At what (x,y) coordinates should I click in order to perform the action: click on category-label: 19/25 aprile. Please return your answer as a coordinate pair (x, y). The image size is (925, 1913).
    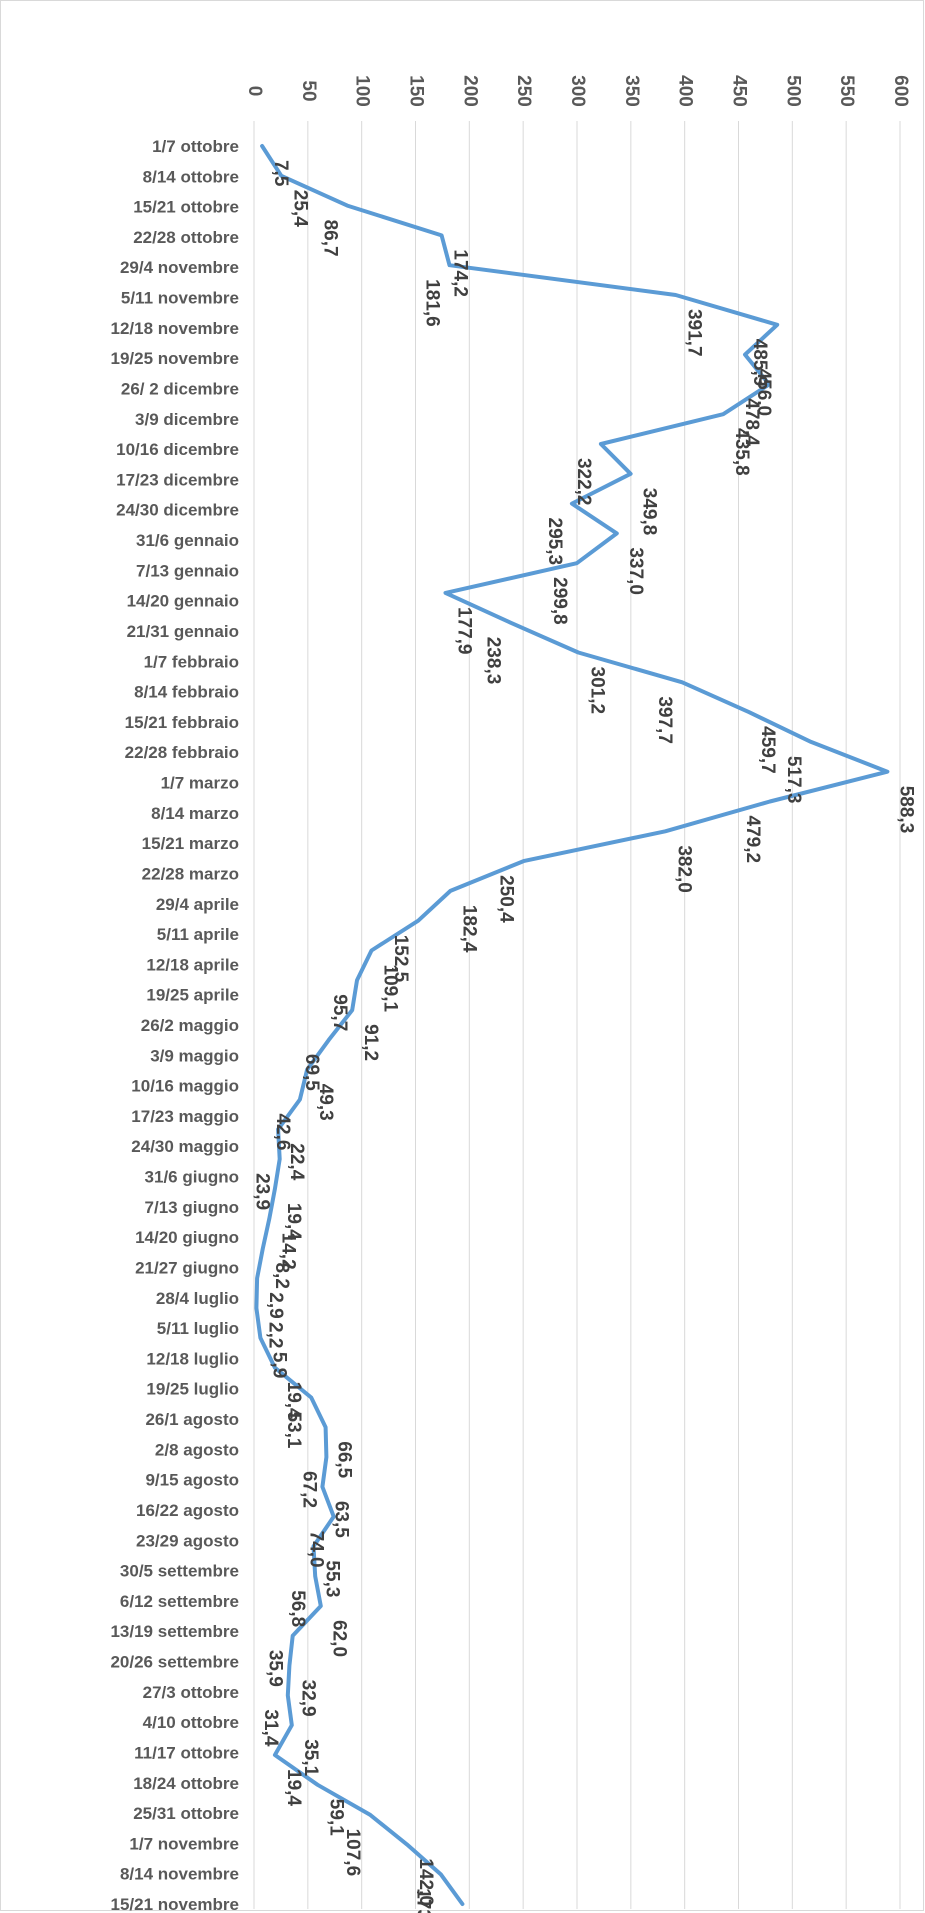
    Looking at the image, I should click on (192, 995).